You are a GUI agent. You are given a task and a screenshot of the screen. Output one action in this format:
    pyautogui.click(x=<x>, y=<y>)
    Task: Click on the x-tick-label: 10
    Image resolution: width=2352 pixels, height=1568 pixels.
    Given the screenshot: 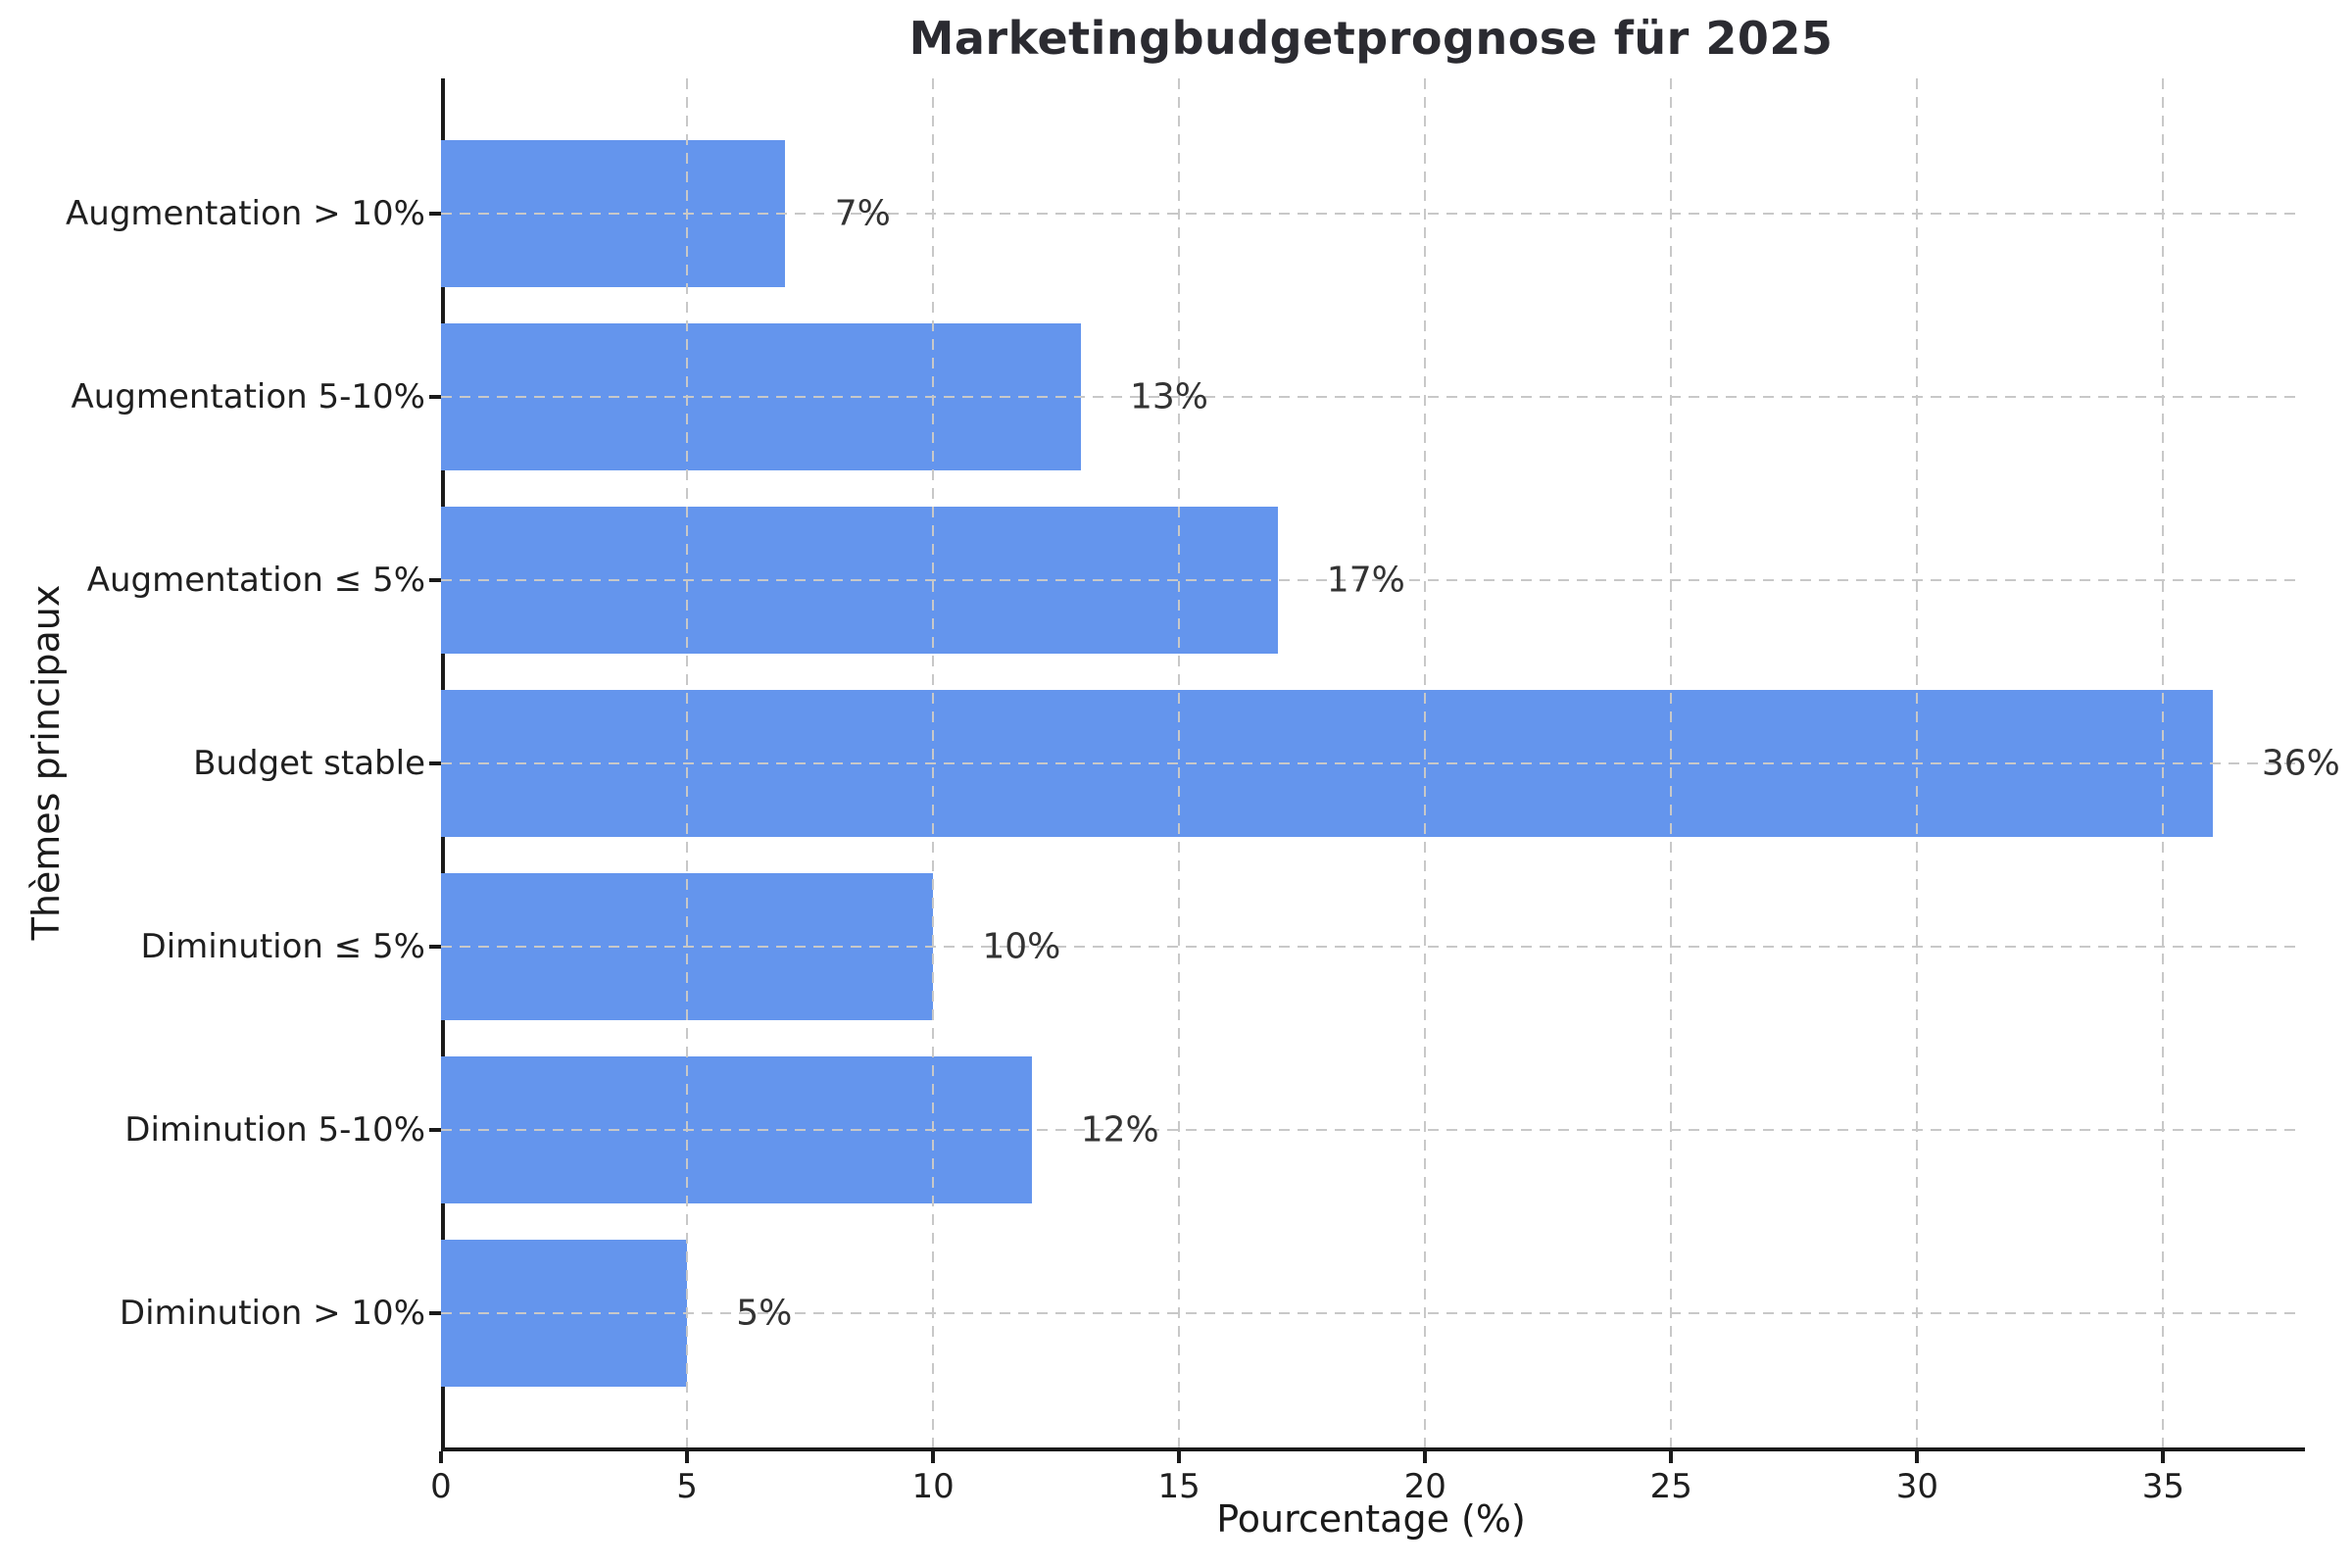 What is the action you would take?
    pyautogui.click(x=933, y=1486)
    